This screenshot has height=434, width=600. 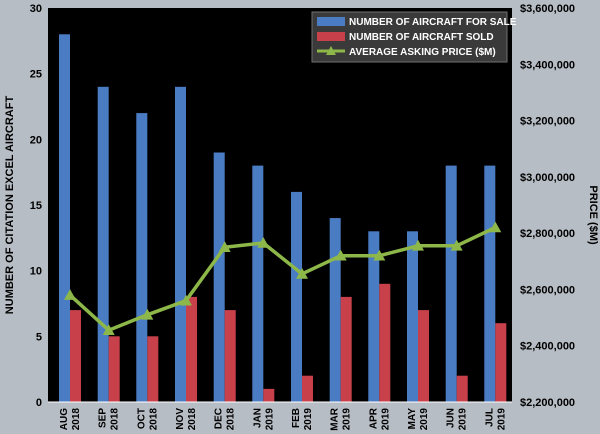 What do you see at coordinates (547, 65) in the screenshot?
I see `y2-tick-label: $3,400,000` at bounding box center [547, 65].